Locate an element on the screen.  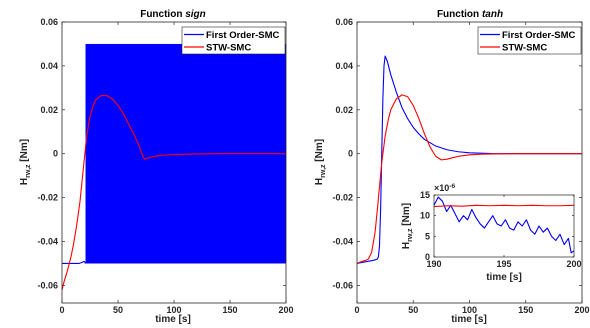
inset-x-tick-label: 190 is located at coordinates (433, 264).